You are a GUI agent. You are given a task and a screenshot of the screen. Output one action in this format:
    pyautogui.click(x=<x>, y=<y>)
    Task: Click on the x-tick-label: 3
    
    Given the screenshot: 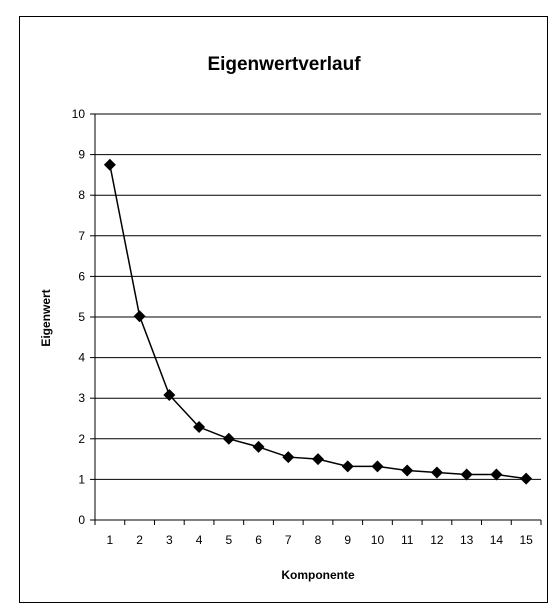 What is the action you would take?
    pyautogui.click(x=169, y=540)
    